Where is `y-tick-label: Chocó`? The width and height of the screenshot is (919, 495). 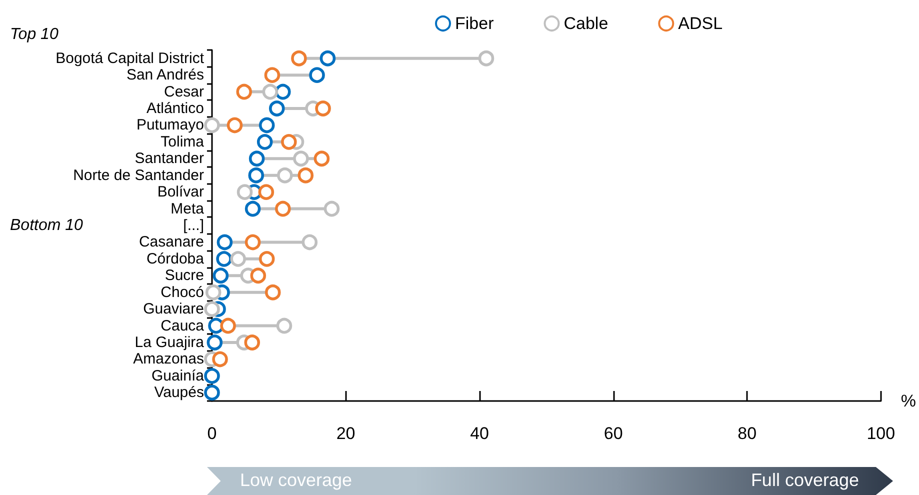 y-tick-label: Chocó is located at coordinates (182, 292).